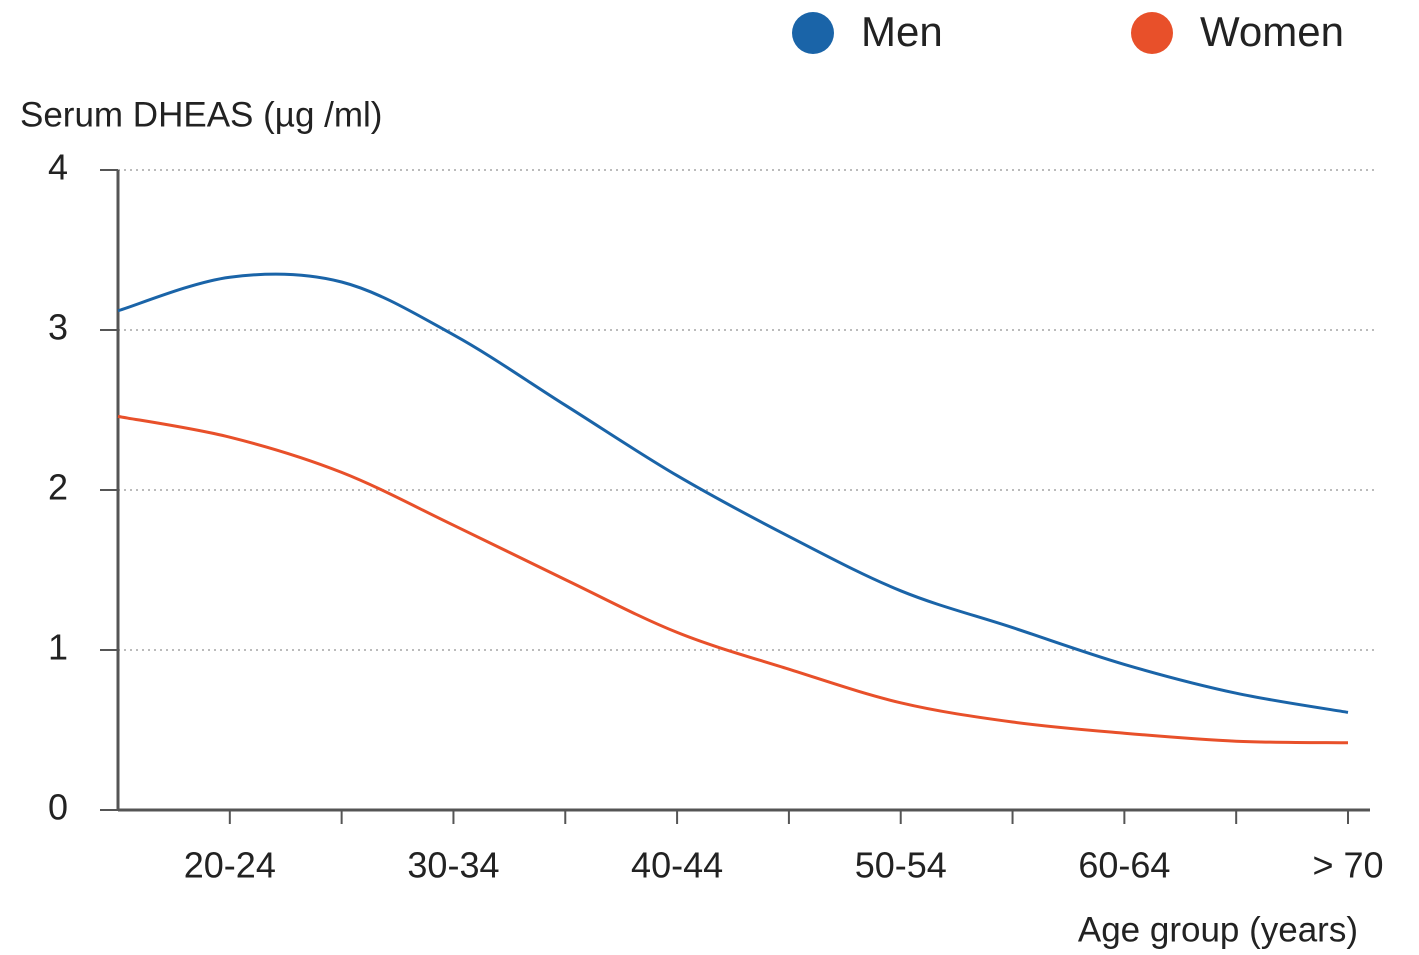  What do you see at coordinates (1218, 929) in the screenshot?
I see `x-axis-label: Age group (years)` at bounding box center [1218, 929].